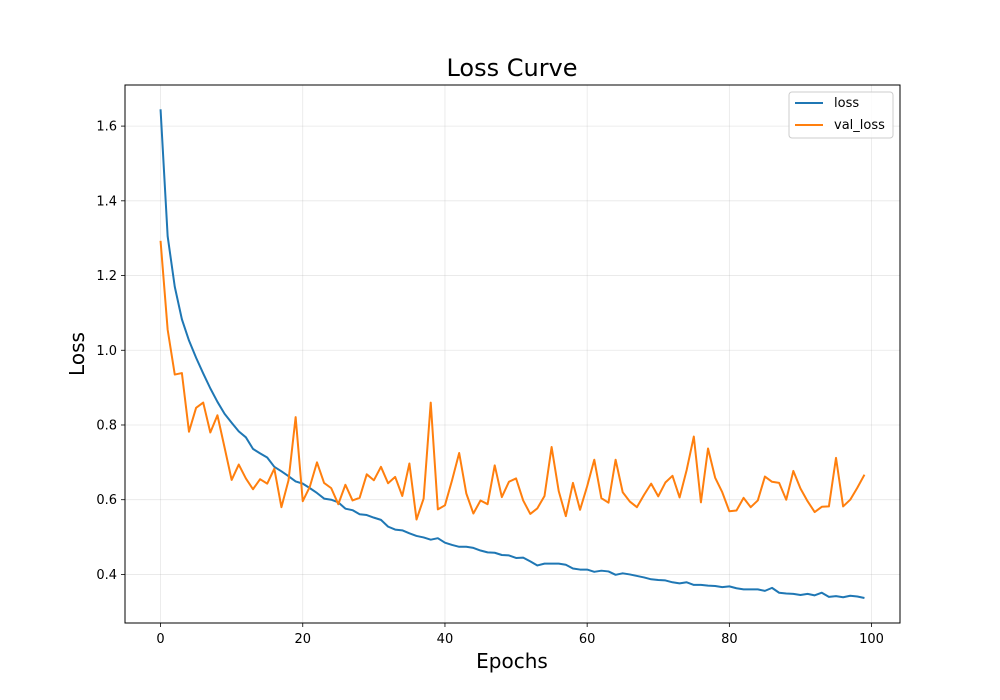 This screenshot has width=1000, height=700. What do you see at coordinates (106, 351) in the screenshot?
I see `y-tick-label: 1.0` at bounding box center [106, 351].